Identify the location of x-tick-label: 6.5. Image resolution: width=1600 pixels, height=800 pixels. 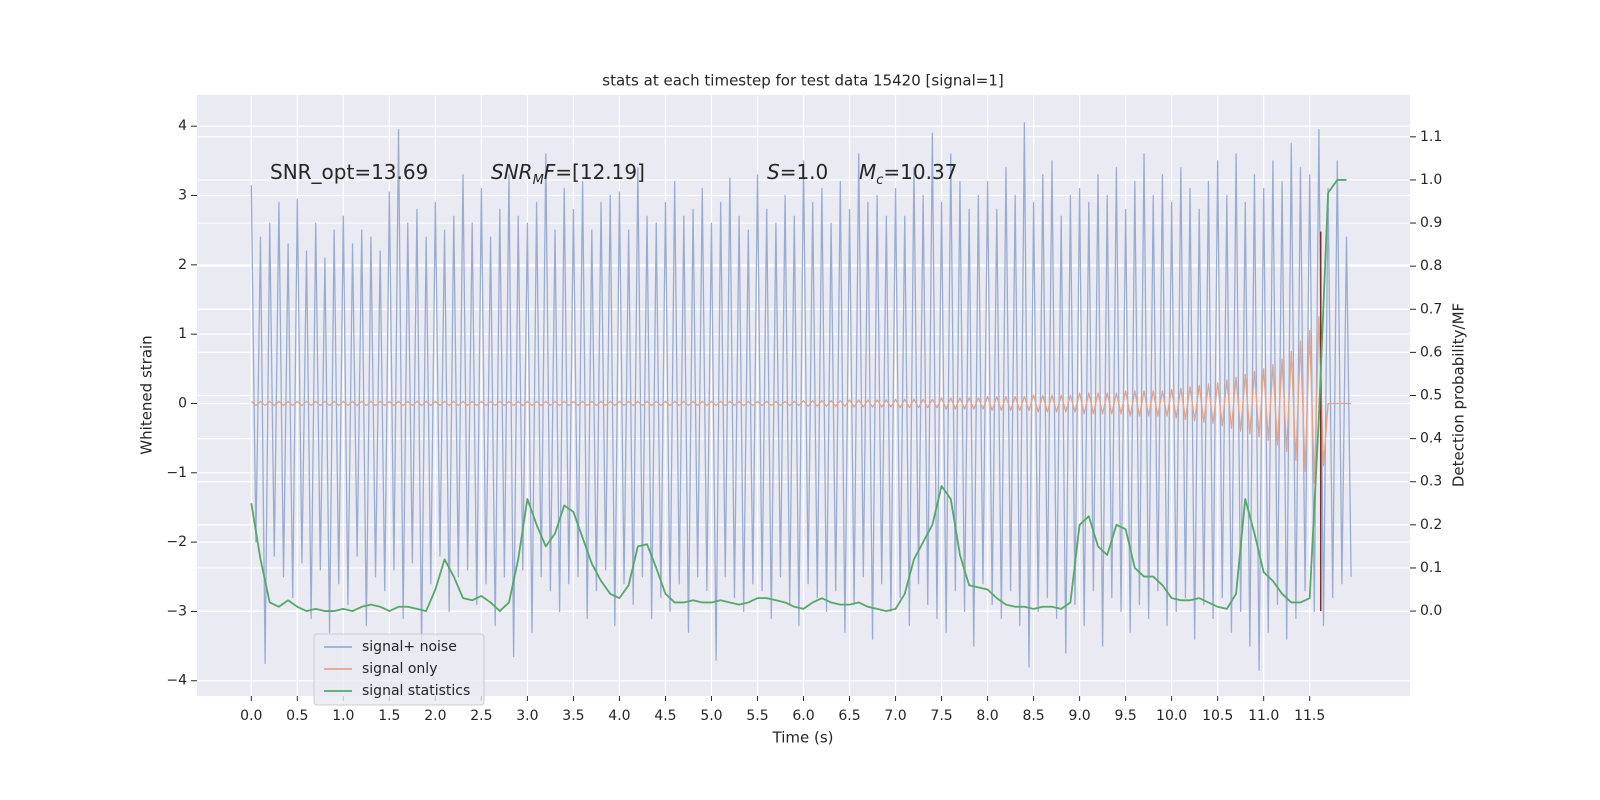
(849, 716).